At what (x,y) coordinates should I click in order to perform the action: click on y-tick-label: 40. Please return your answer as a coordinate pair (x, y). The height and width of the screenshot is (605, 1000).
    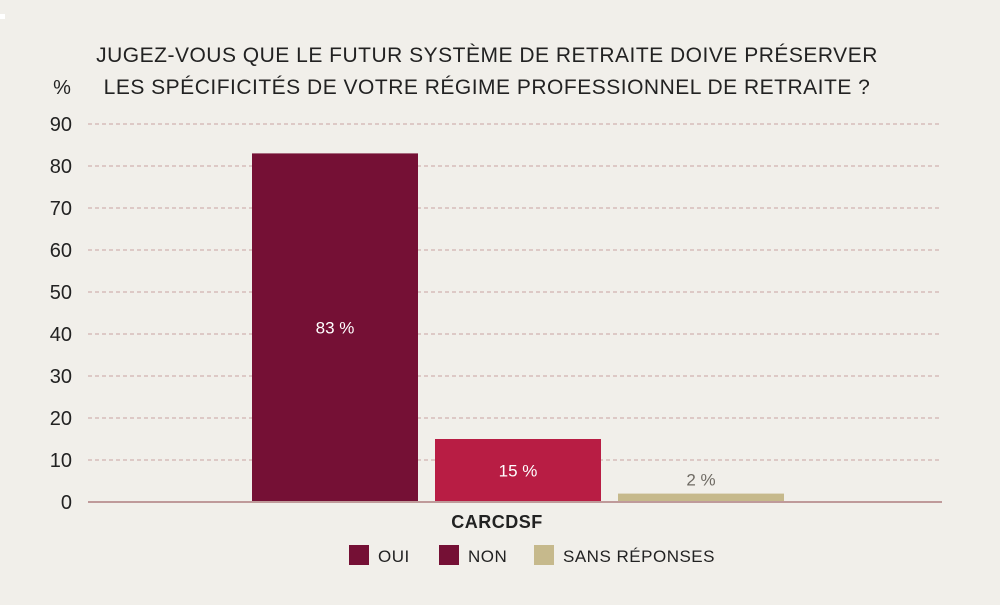
    Looking at the image, I should click on (61, 335).